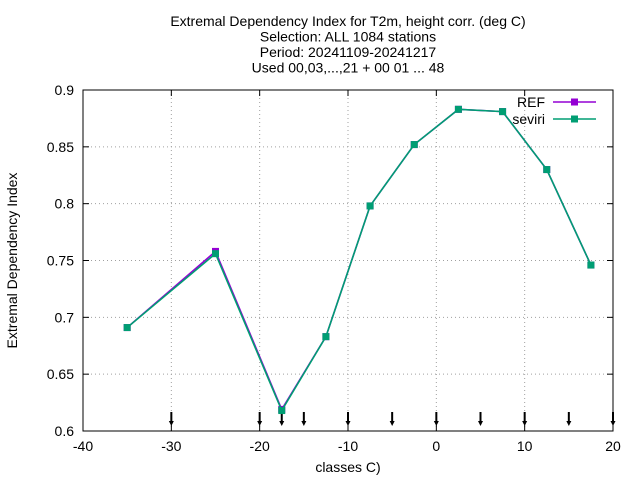  Describe the element at coordinates (60, 147) in the screenshot. I see `y-tick-label: 0.85` at that location.